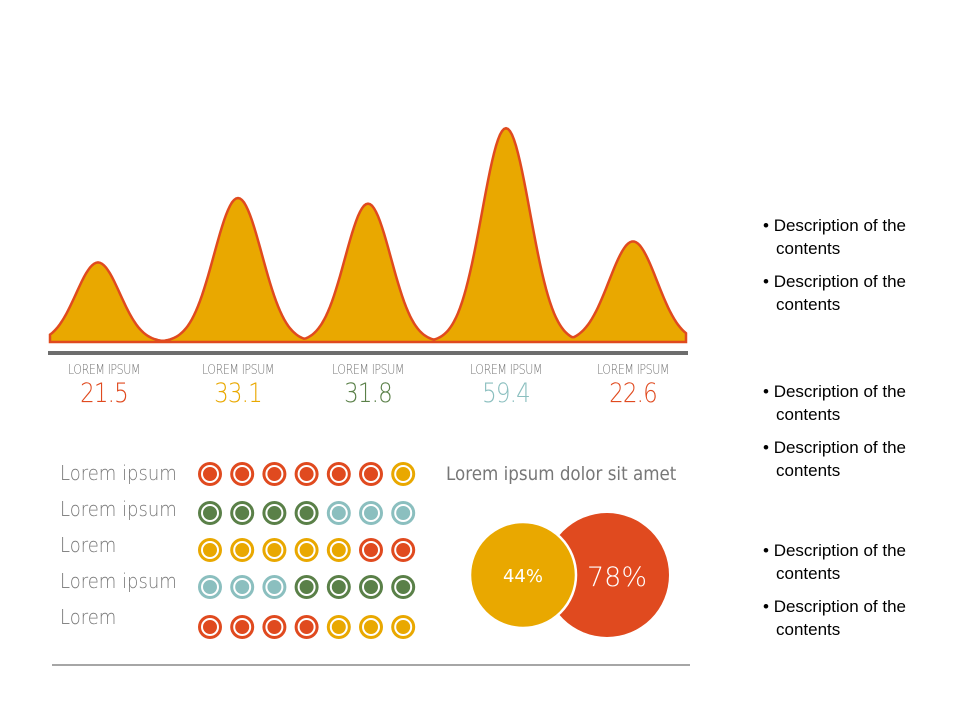 Image resolution: width=960 pixels, height=720 pixels. What do you see at coordinates (104, 393) in the screenshot?
I see `value-label: 21.5` at bounding box center [104, 393].